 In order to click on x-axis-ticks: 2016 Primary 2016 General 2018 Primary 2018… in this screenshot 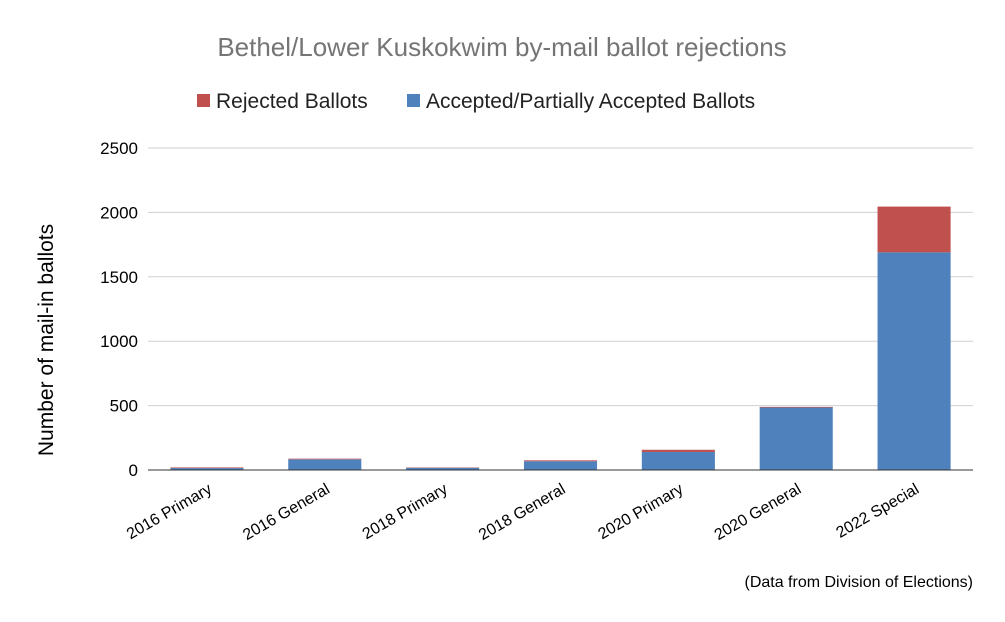, I will do `click(523, 512)`.